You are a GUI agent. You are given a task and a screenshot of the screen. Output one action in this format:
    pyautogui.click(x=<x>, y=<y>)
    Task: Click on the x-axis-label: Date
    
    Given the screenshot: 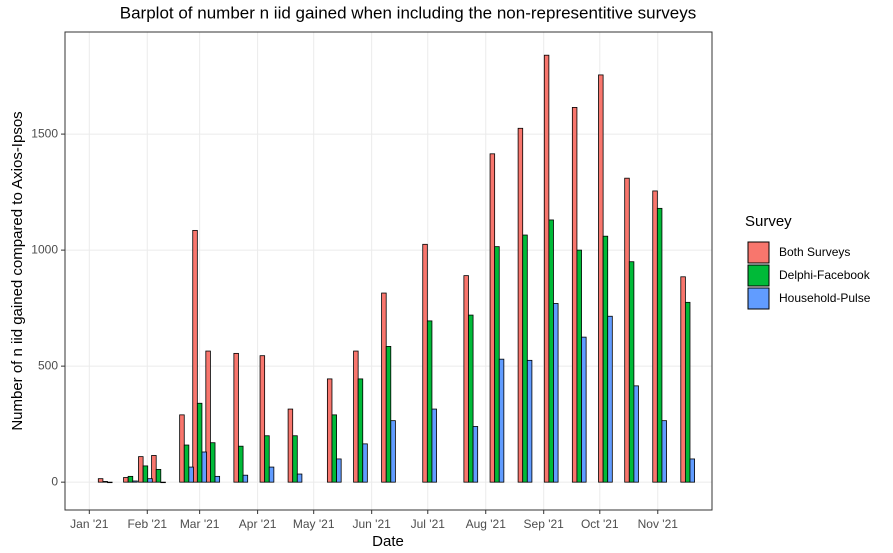 What is the action you would take?
    pyautogui.click(x=388, y=541)
    